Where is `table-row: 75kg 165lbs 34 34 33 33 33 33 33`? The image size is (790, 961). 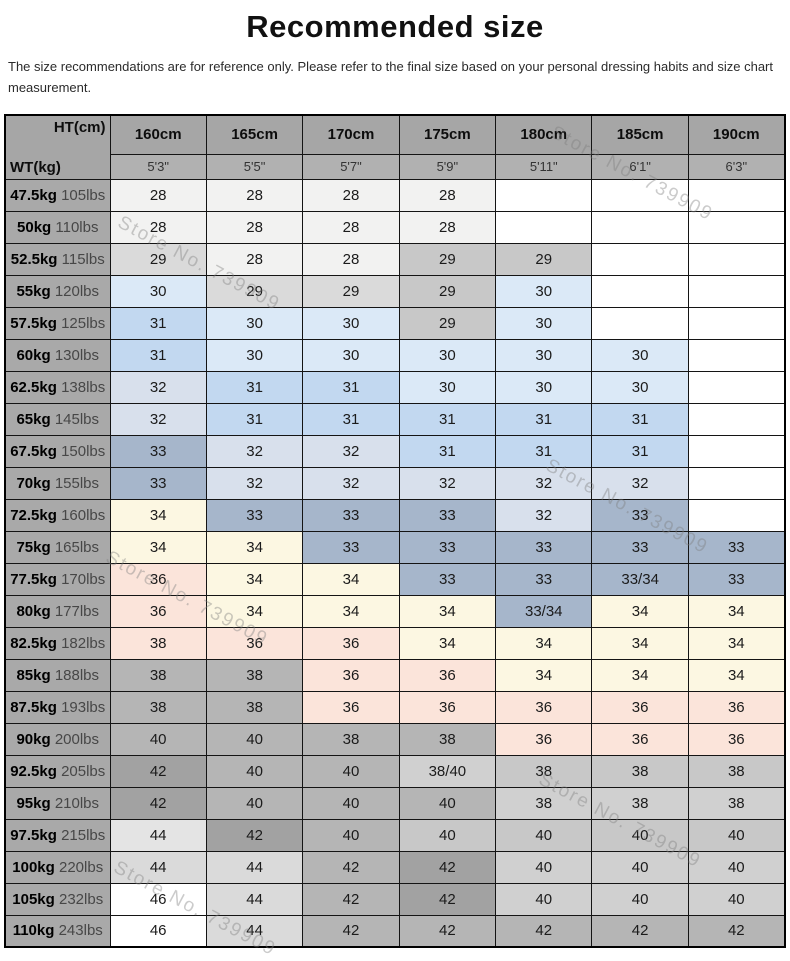 table-row: 75kg 165lbs 34 34 33 33 33 33 33 is located at coordinates (395, 547).